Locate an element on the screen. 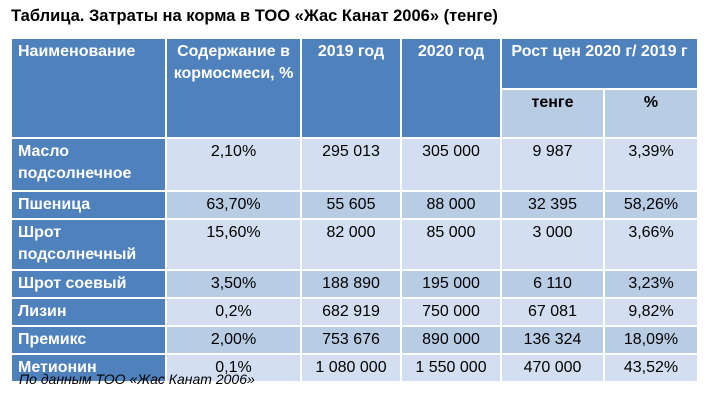 This screenshot has width=705, height=402. table-row: Лизин 0,2% 682 919 750 000 67 081 9,82% is located at coordinates (354, 312).